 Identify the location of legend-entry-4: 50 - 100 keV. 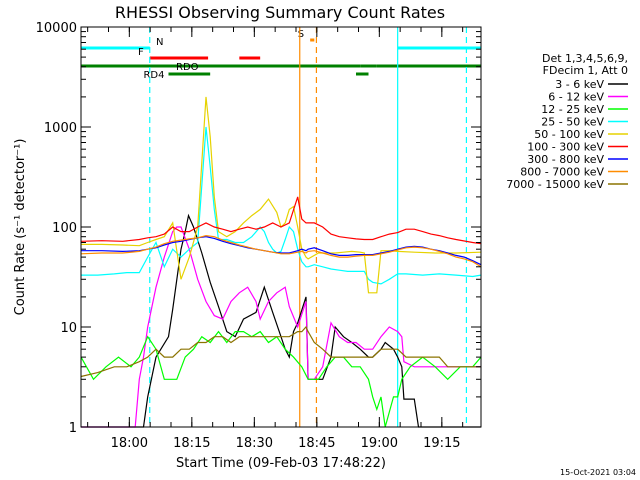
(569, 134).